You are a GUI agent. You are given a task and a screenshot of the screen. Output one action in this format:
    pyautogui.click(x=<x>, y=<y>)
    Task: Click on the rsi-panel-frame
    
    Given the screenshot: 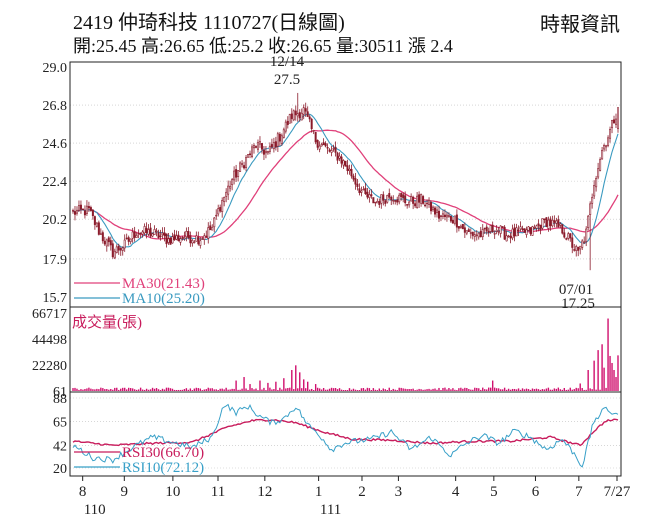 What is the action you would take?
    pyautogui.click(x=345, y=434)
    